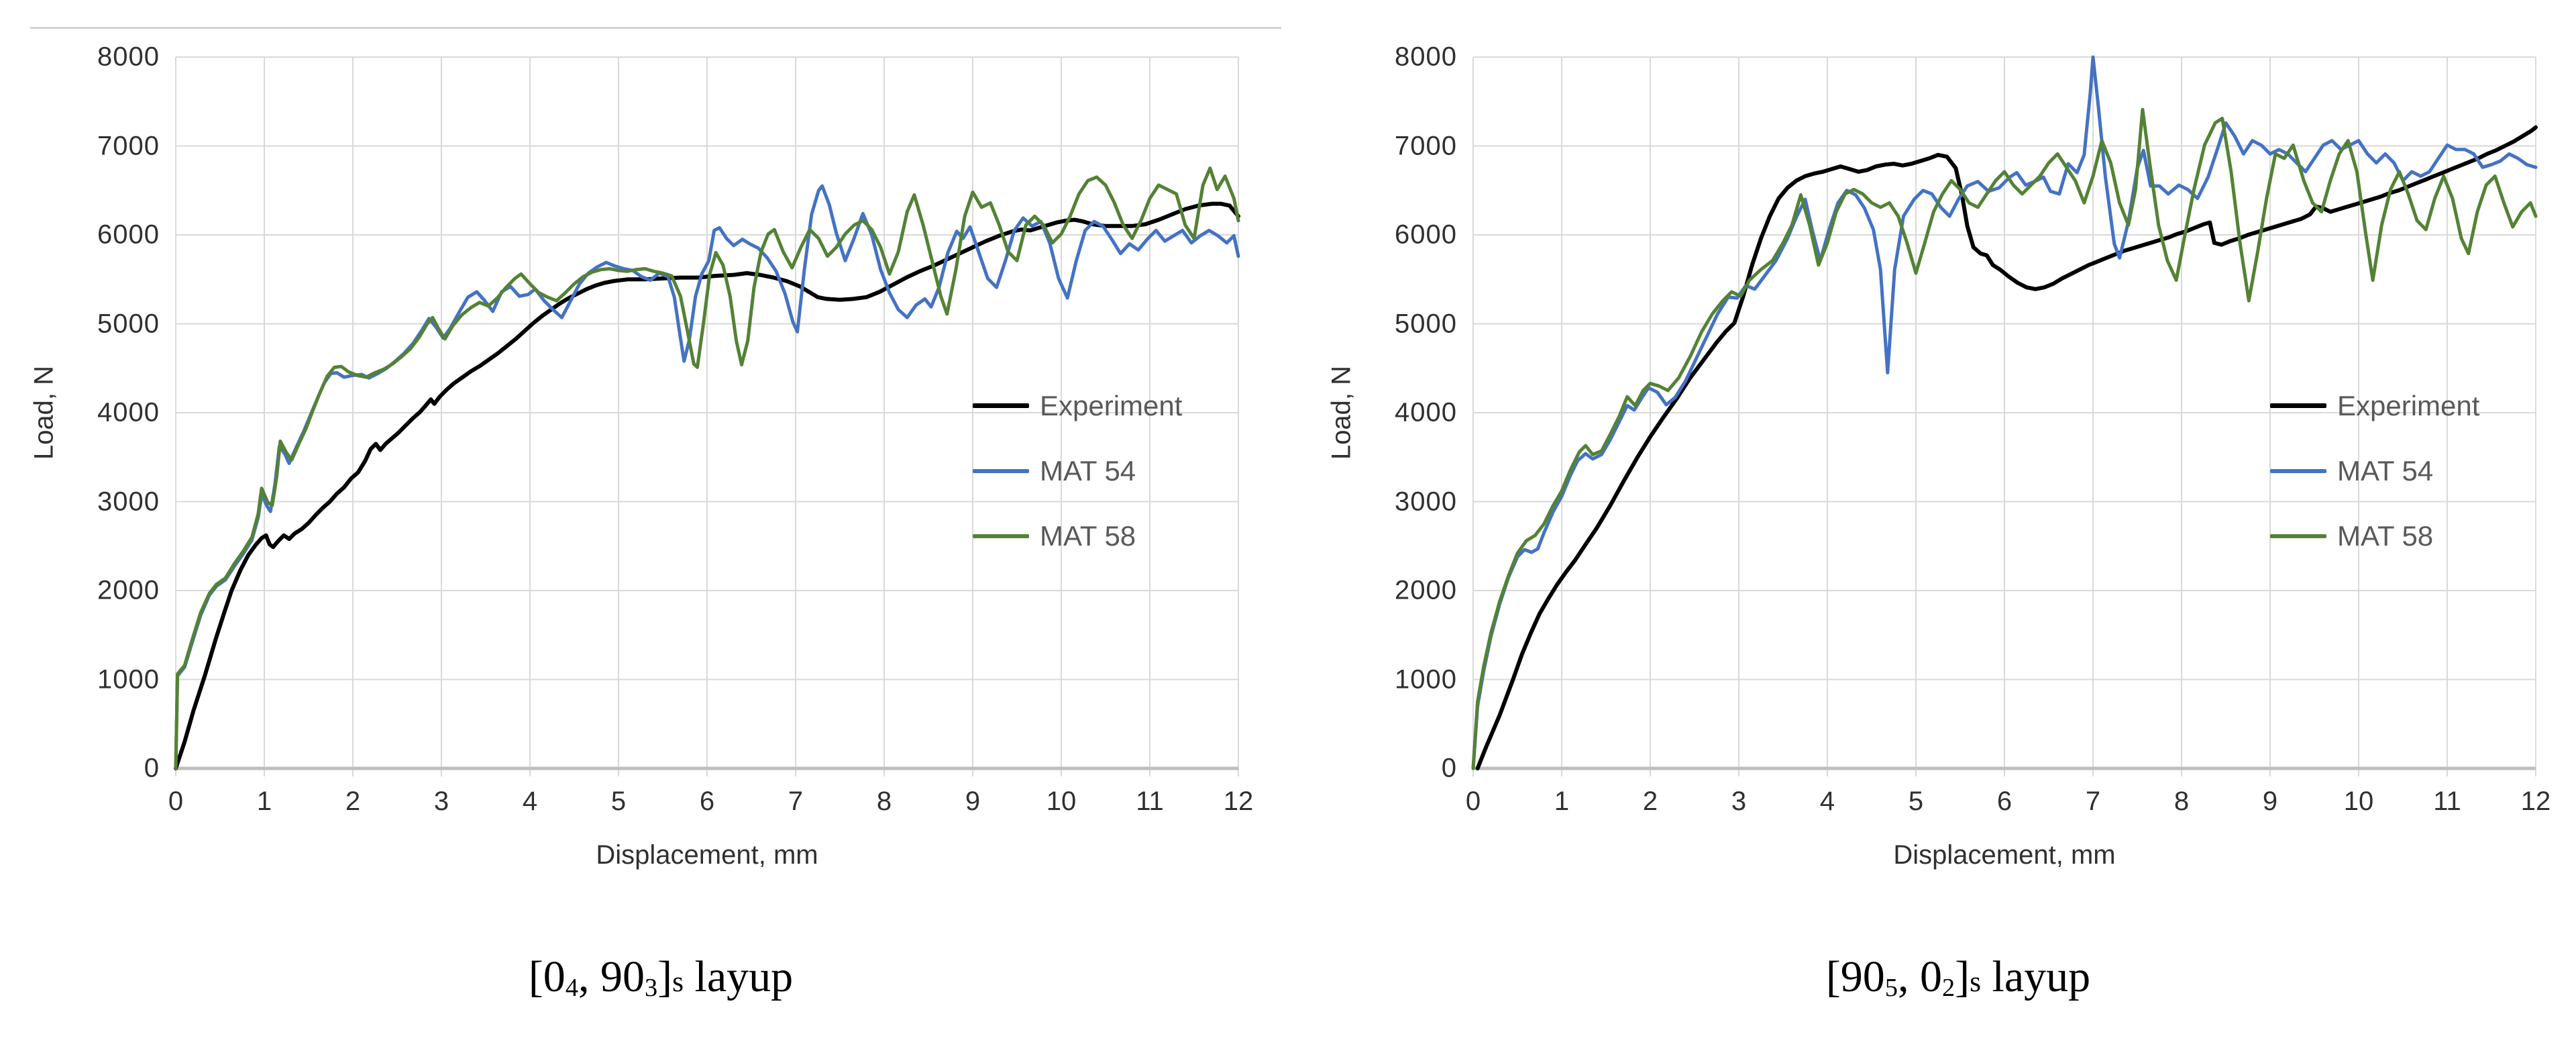 The width and height of the screenshot is (2576, 1061). Describe the element at coordinates (1891, 988) in the screenshot. I see `caption-fragment: 5` at that location.